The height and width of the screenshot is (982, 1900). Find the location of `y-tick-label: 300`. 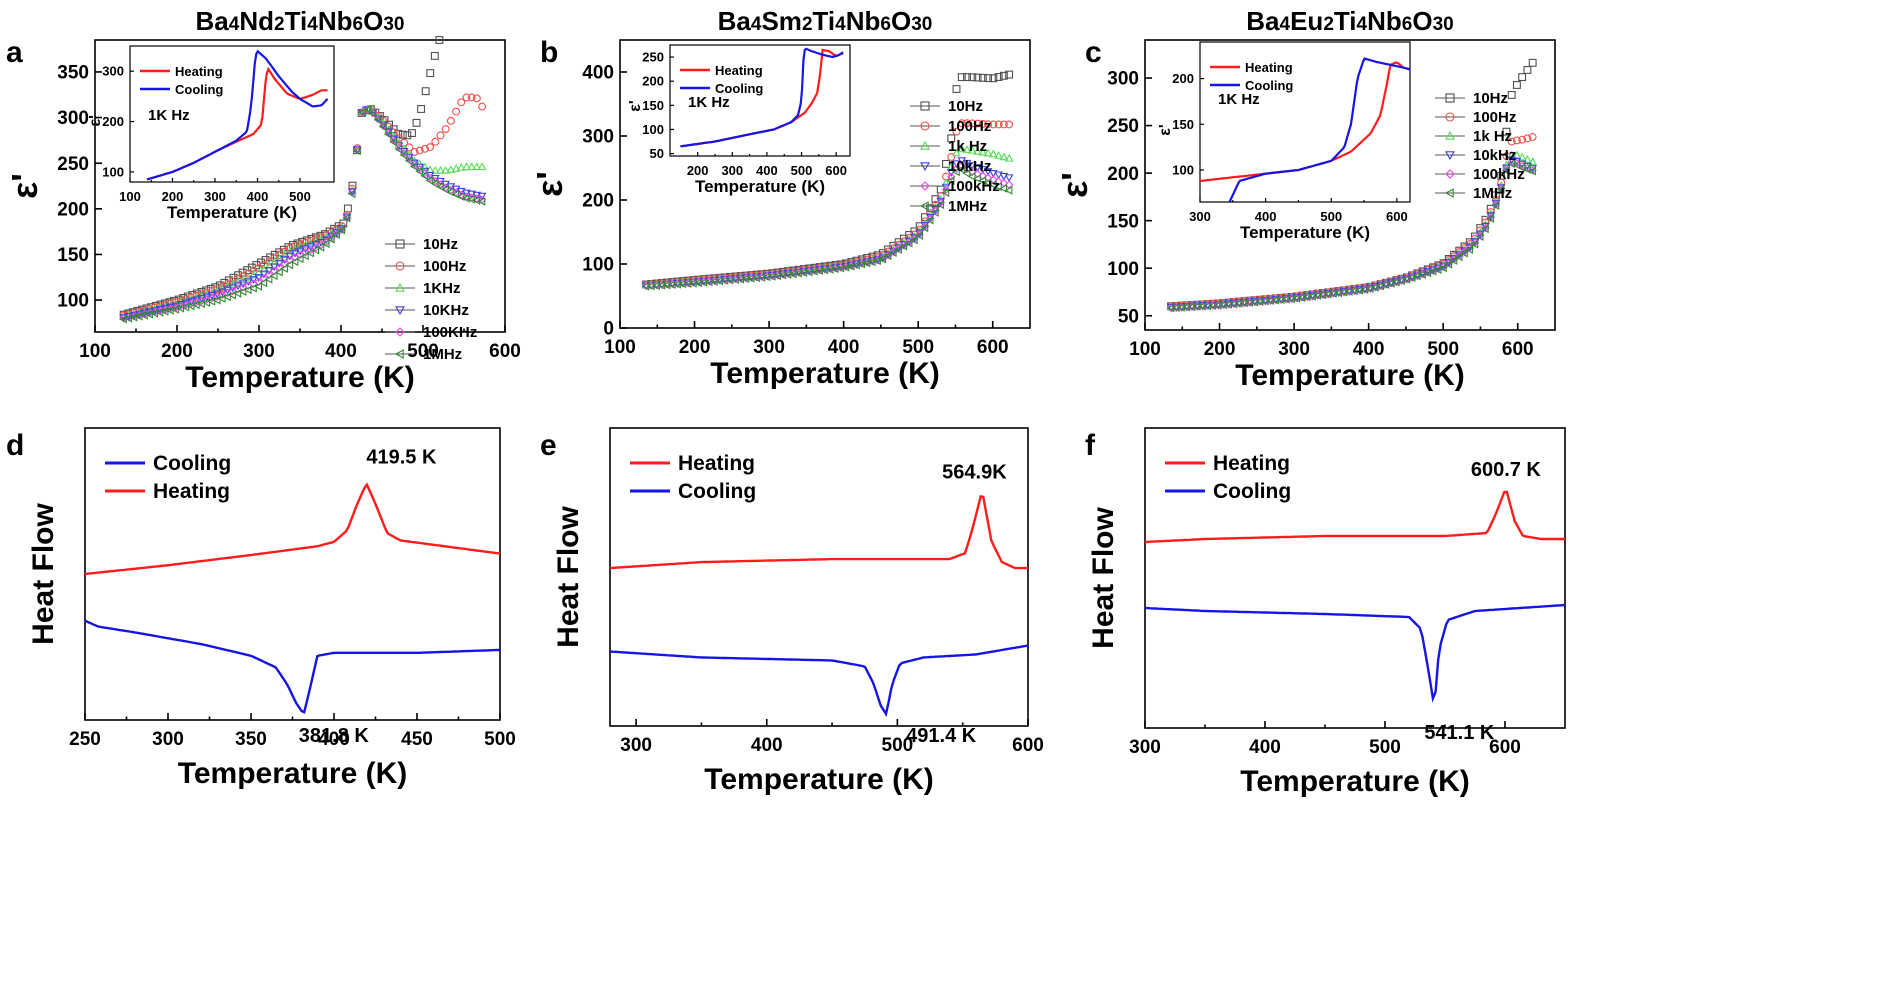

y-tick-label: 300 is located at coordinates (73, 118).